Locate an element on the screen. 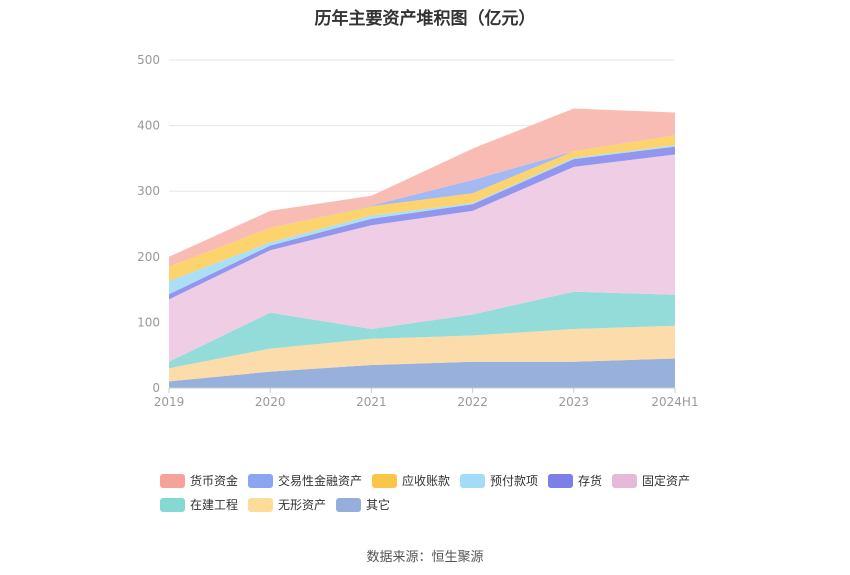 Image resolution: width=850 pixels, height=575 pixels. y-tick-label: 300 is located at coordinates (148, 191).